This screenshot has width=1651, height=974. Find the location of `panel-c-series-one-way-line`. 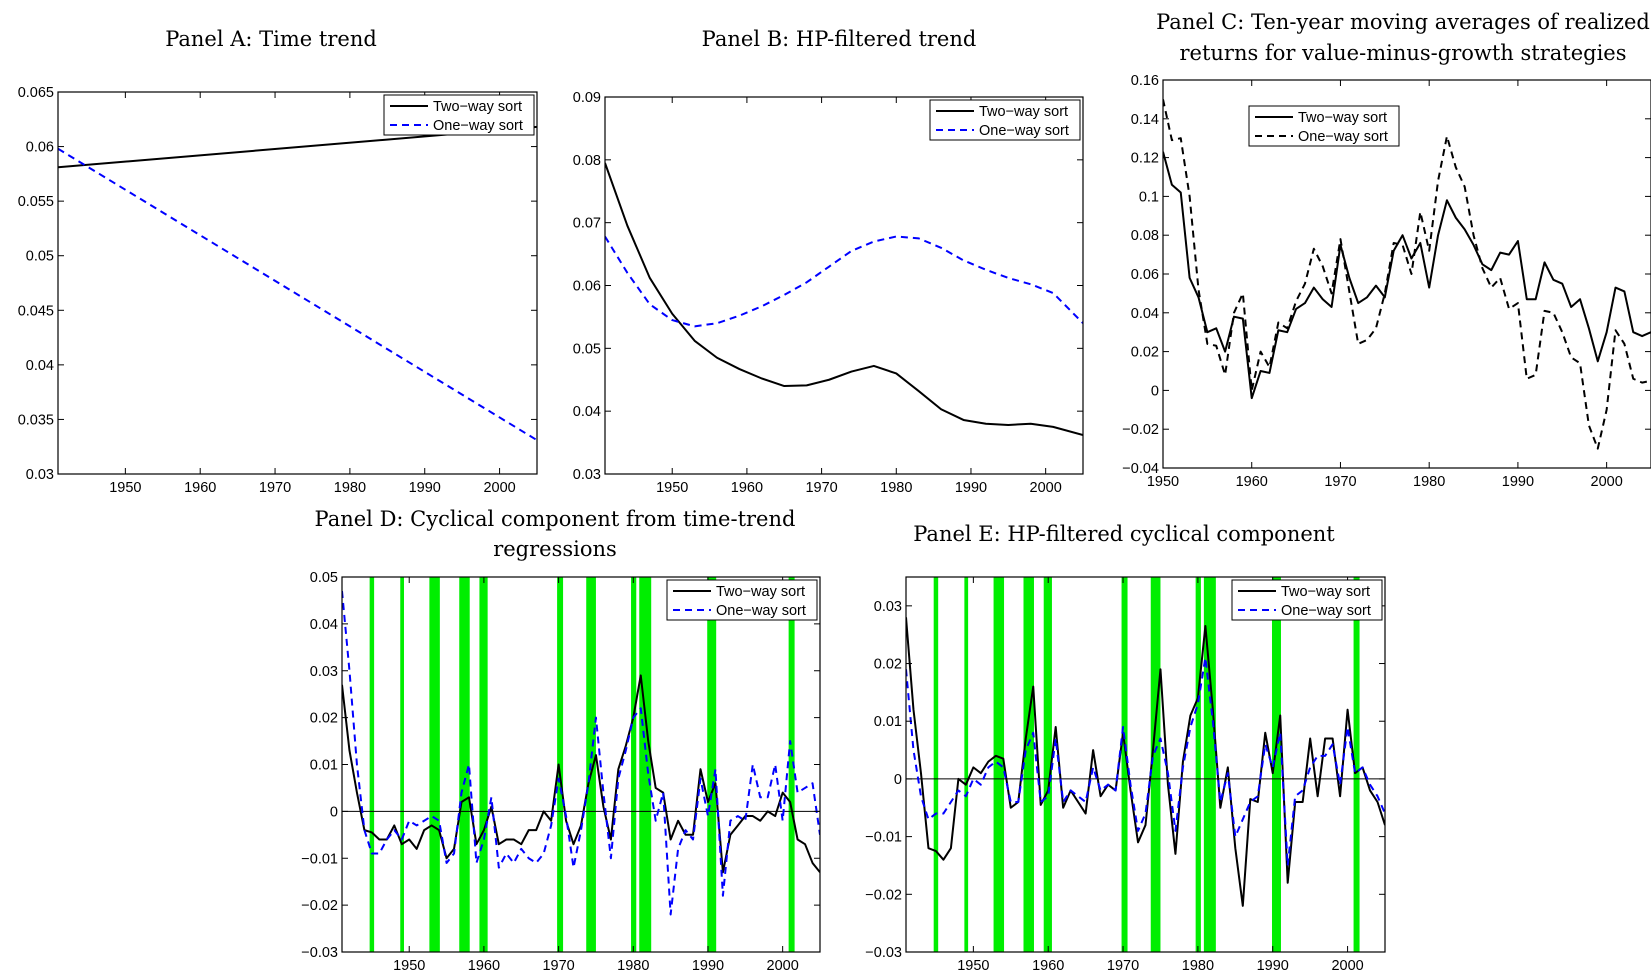

panel-c-series-one-way-line is located at coordinates (1407, 274).